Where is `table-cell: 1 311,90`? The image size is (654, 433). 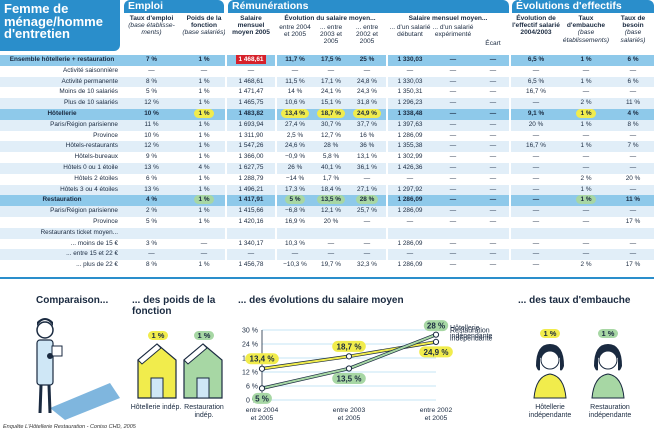 table-cell: 1 311,90 is located at coordinates (251, 136).